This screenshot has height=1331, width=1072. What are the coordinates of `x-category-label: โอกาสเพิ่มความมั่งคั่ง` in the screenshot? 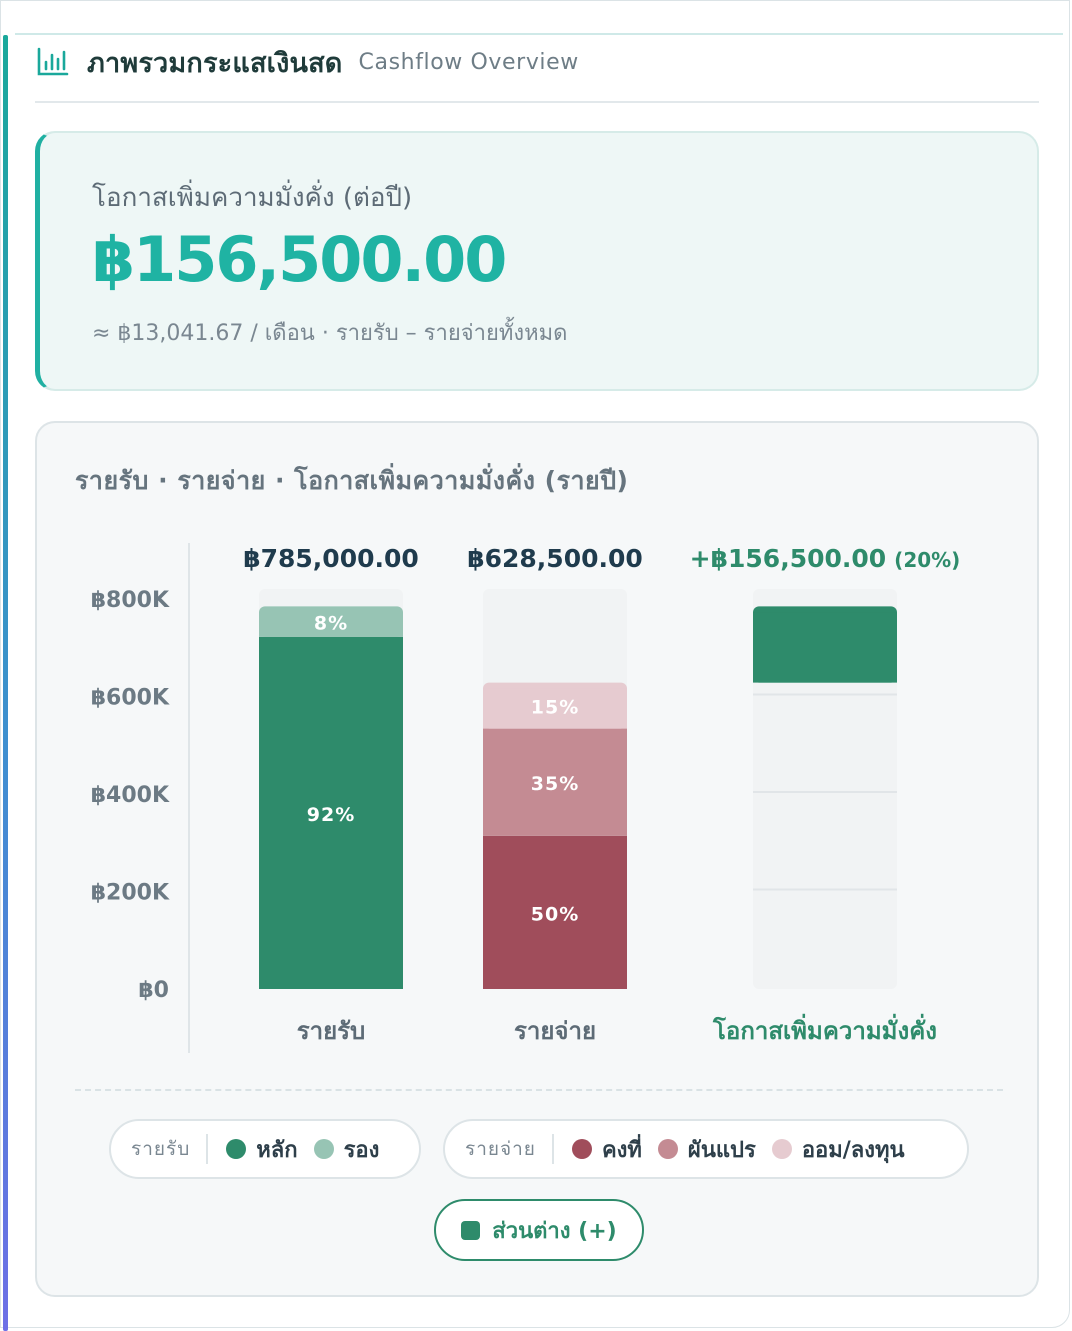 It's located at (824, 1029).